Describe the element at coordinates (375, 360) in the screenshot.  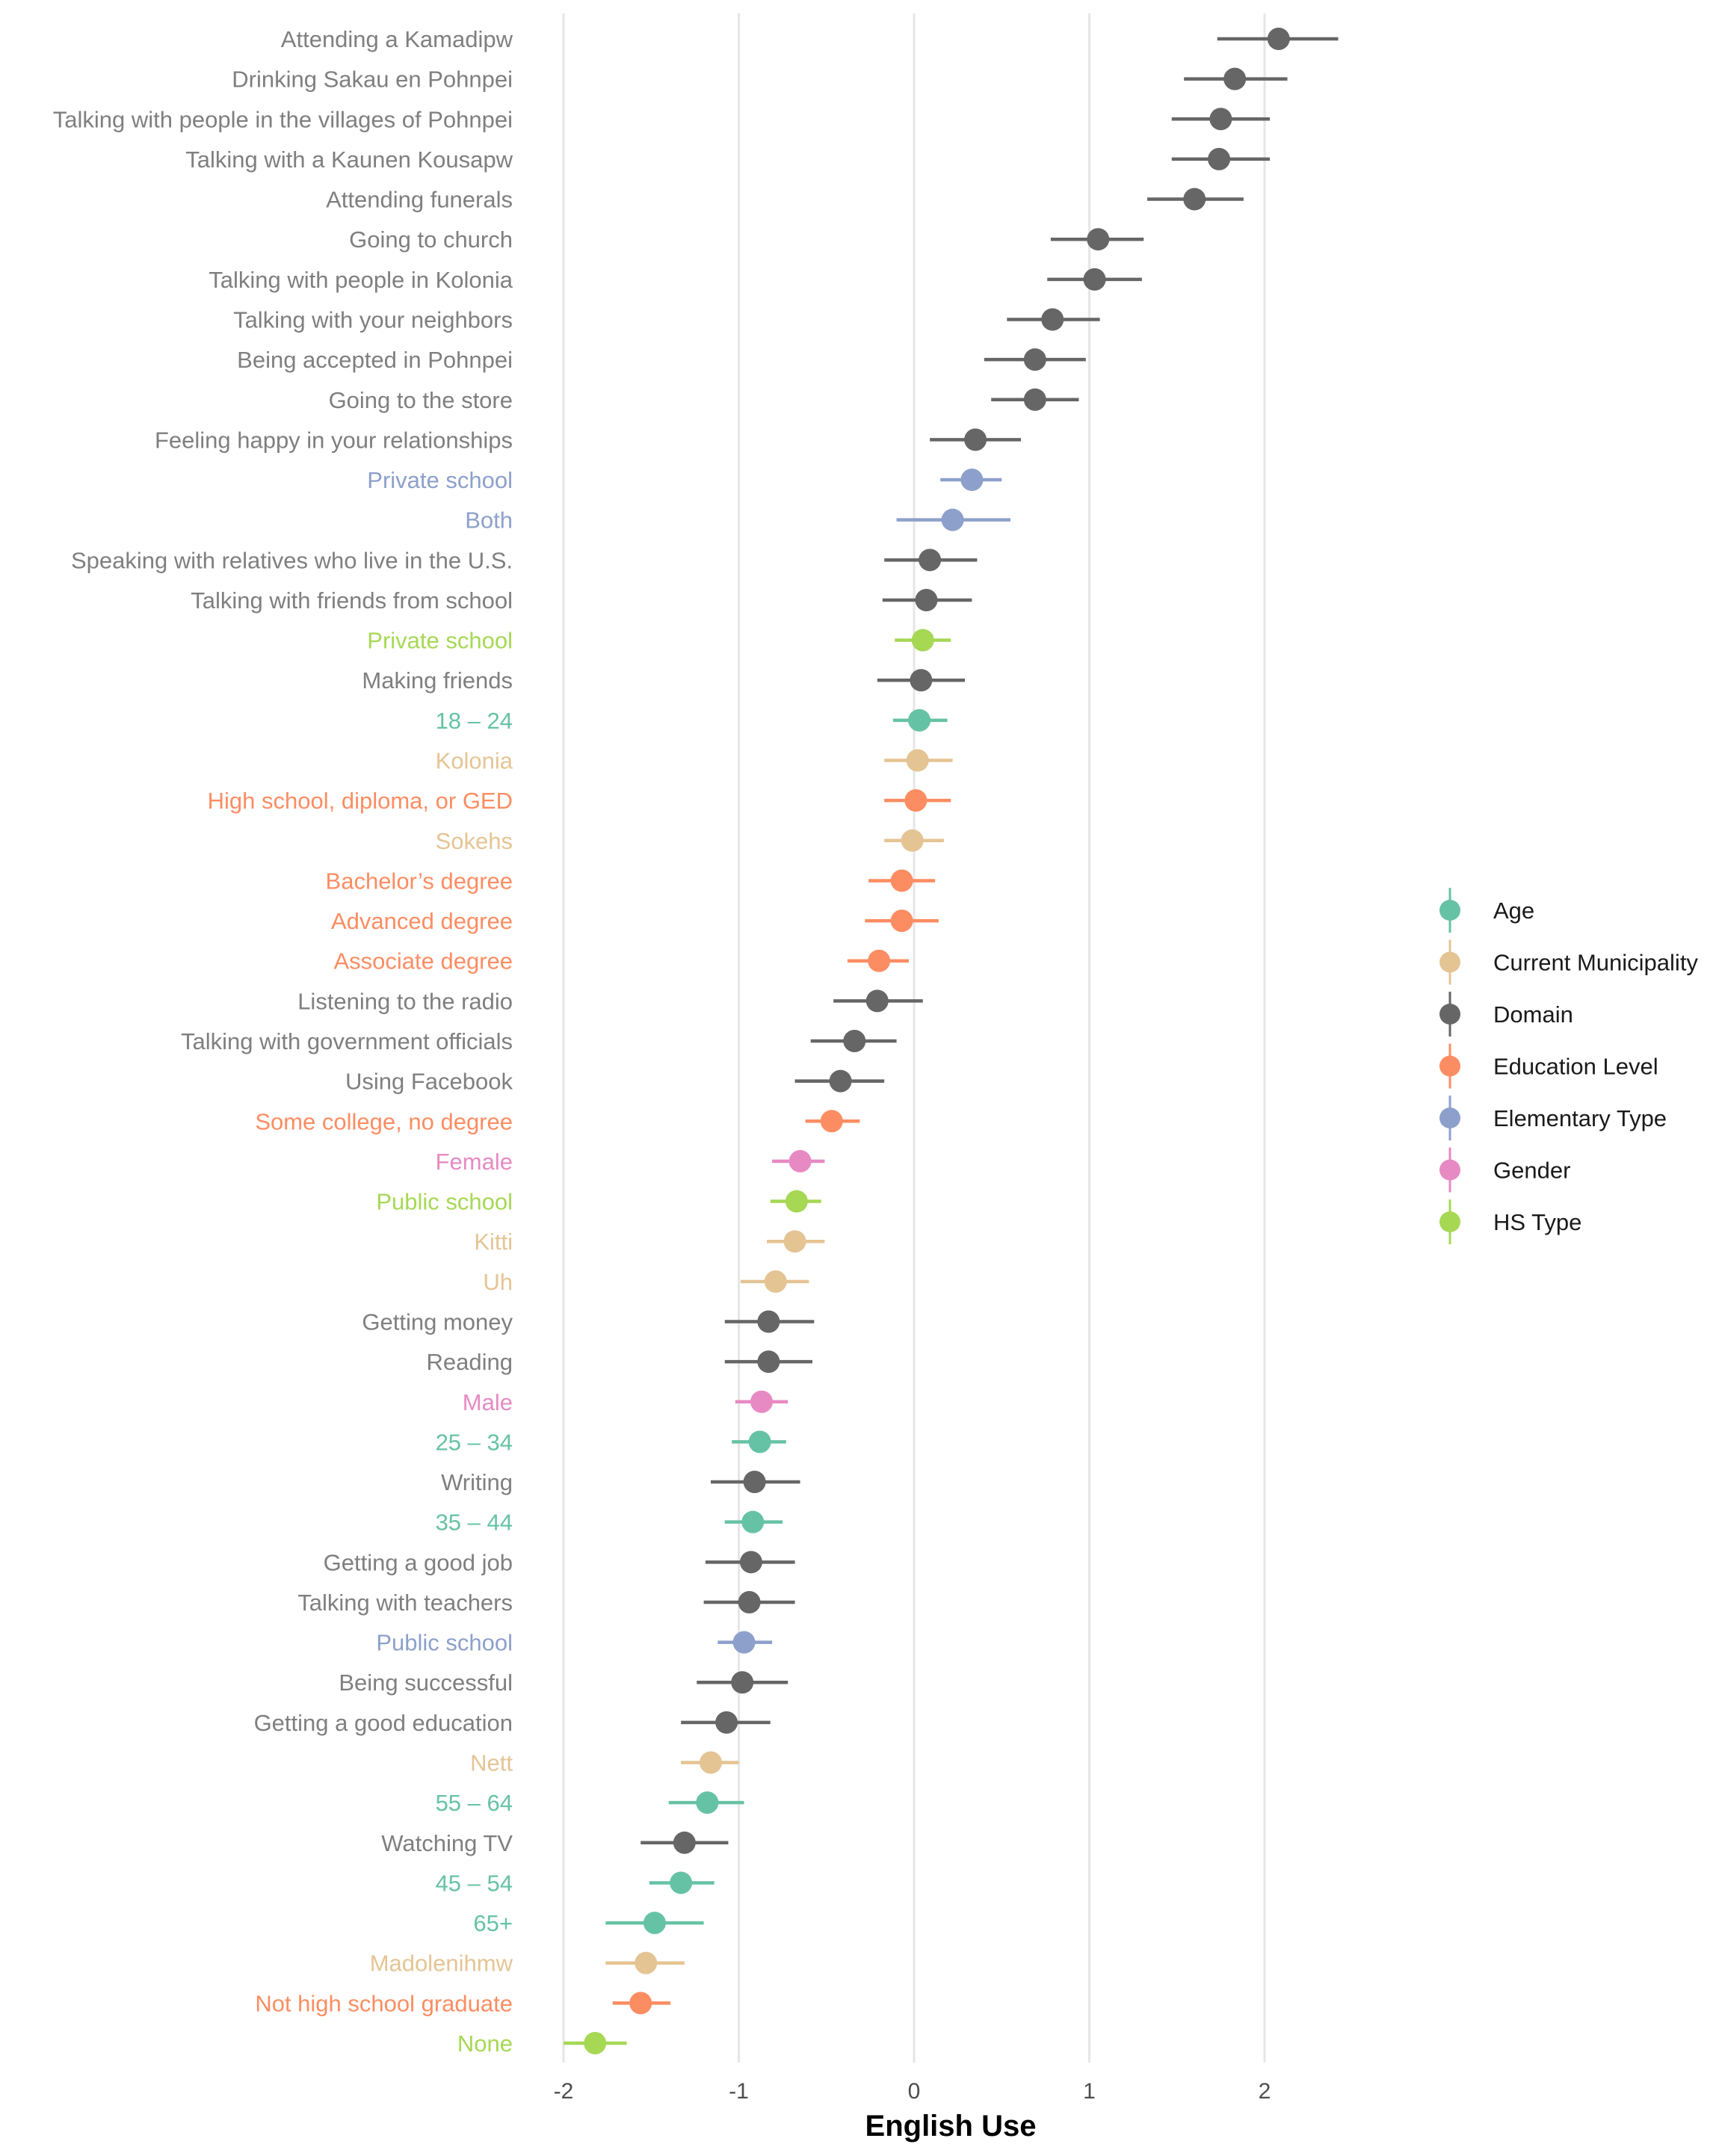
I see `row-label: Being accepted in Pohnpei` at that location.